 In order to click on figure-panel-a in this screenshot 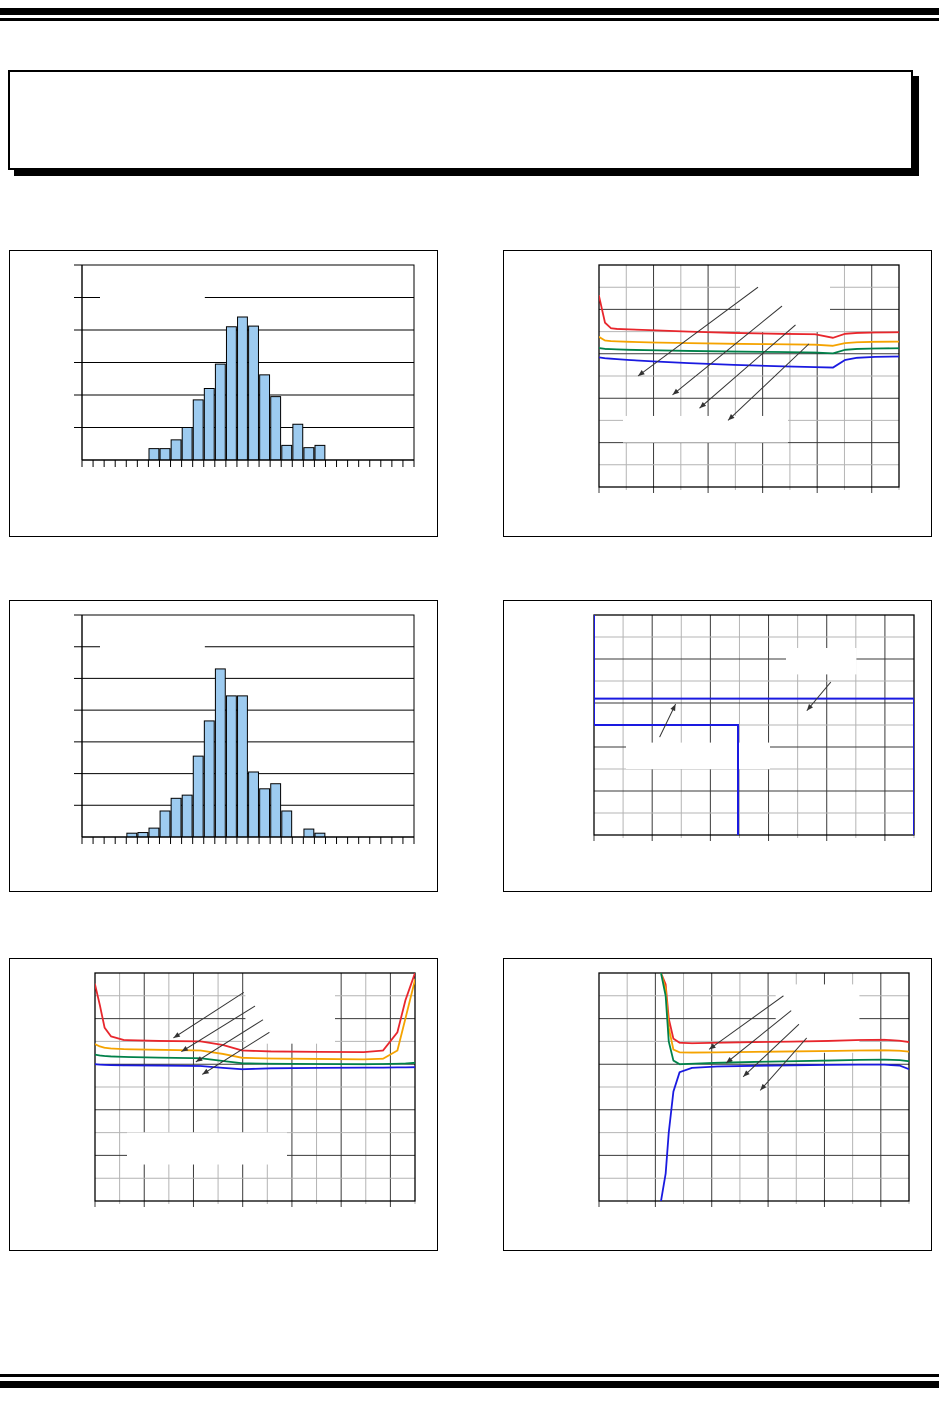, I will do `click(223, 393)`.